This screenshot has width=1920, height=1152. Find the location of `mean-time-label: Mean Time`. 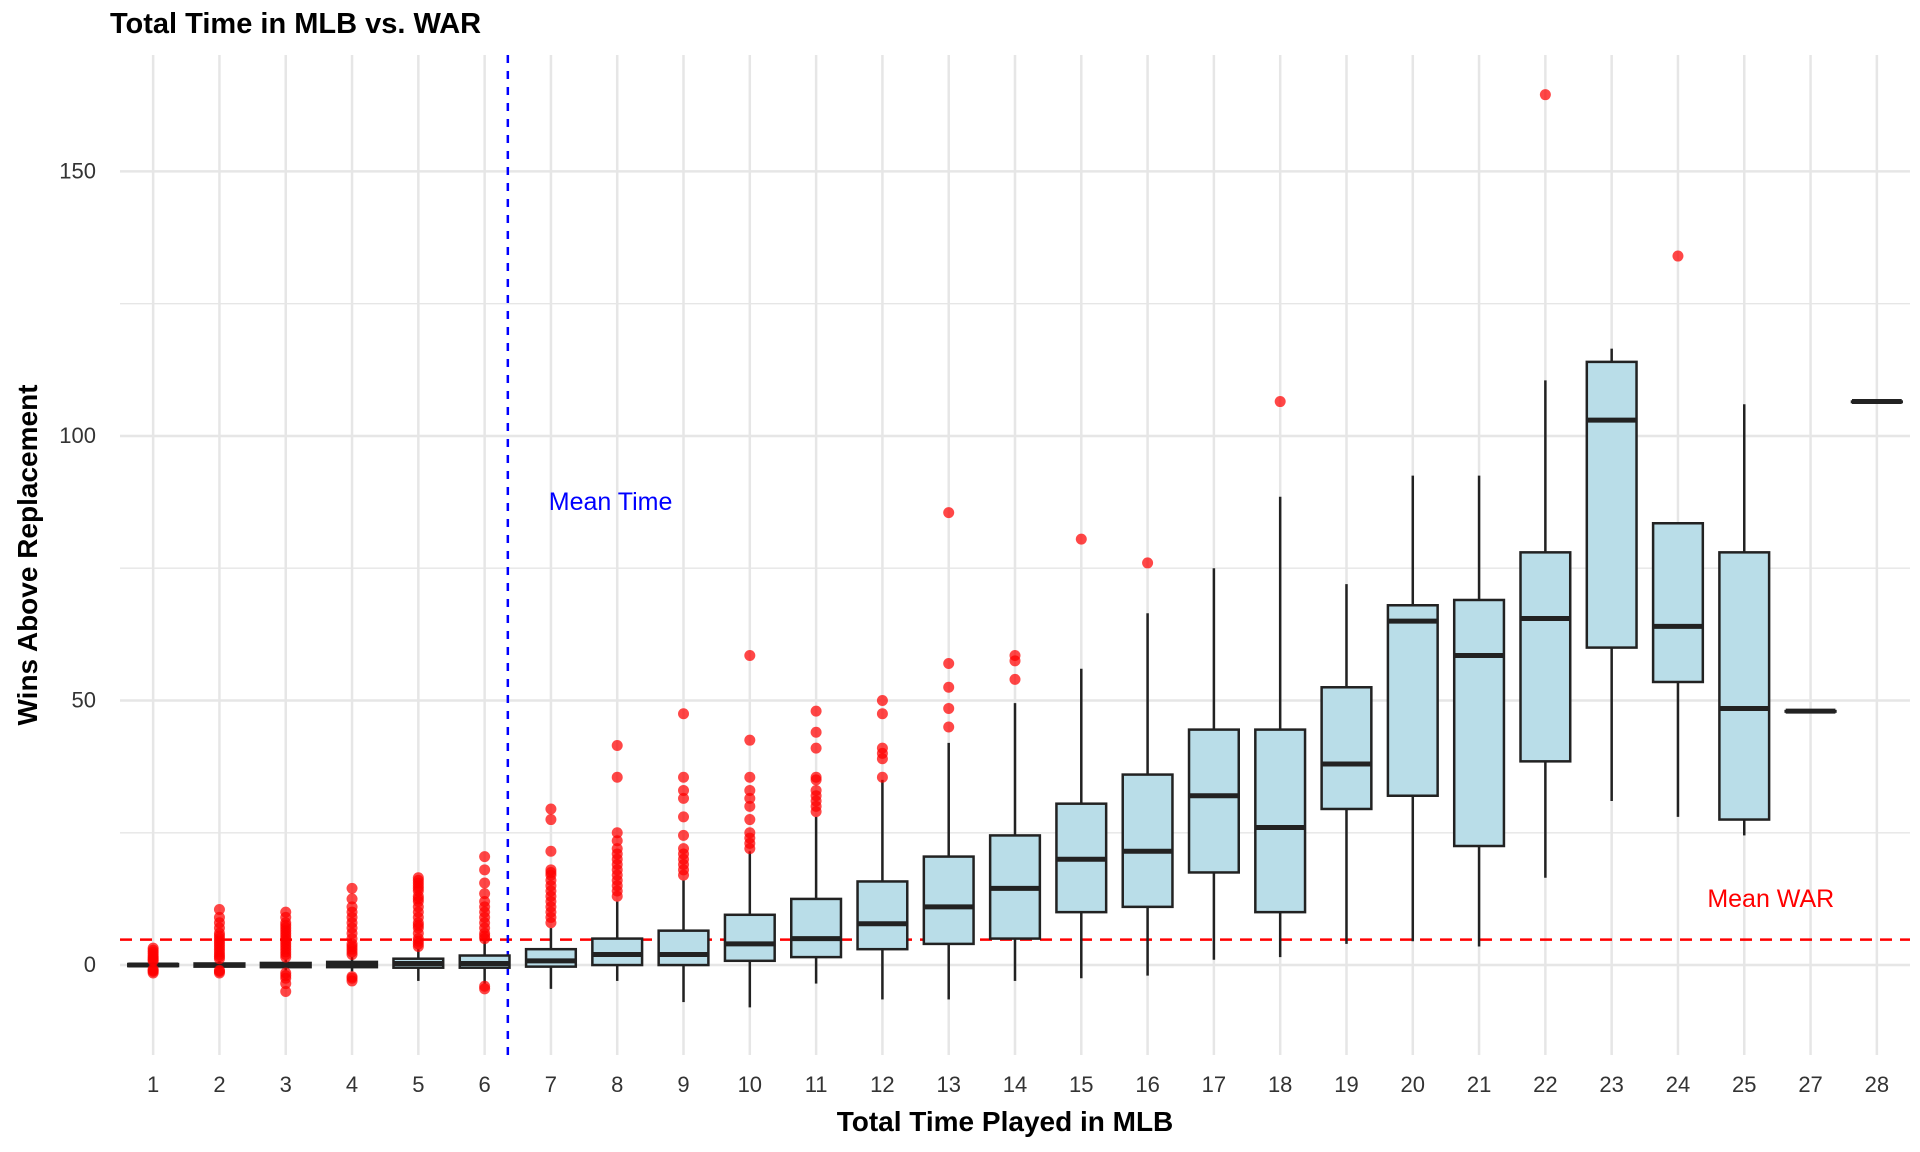

mean-time-label: Mean Time is located at coordinates (611, 502).